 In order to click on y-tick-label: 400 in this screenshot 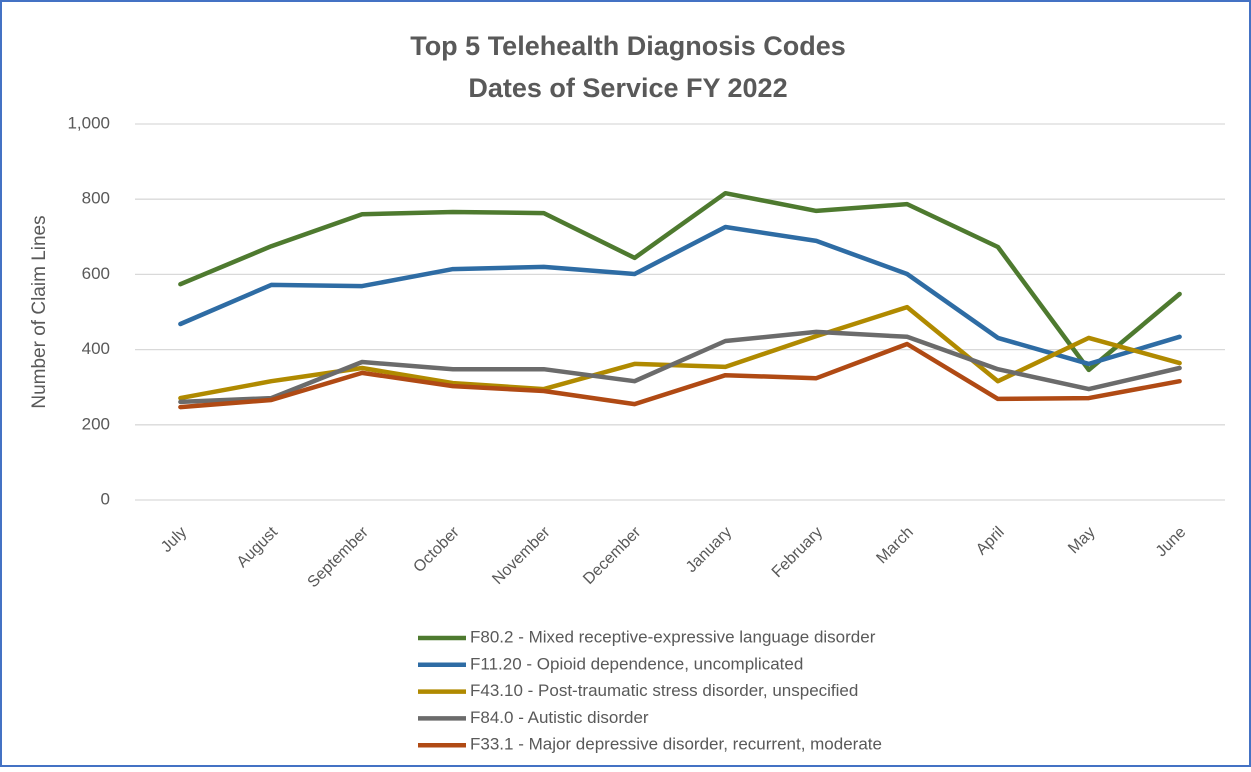, I will do `click(96, 348)`.